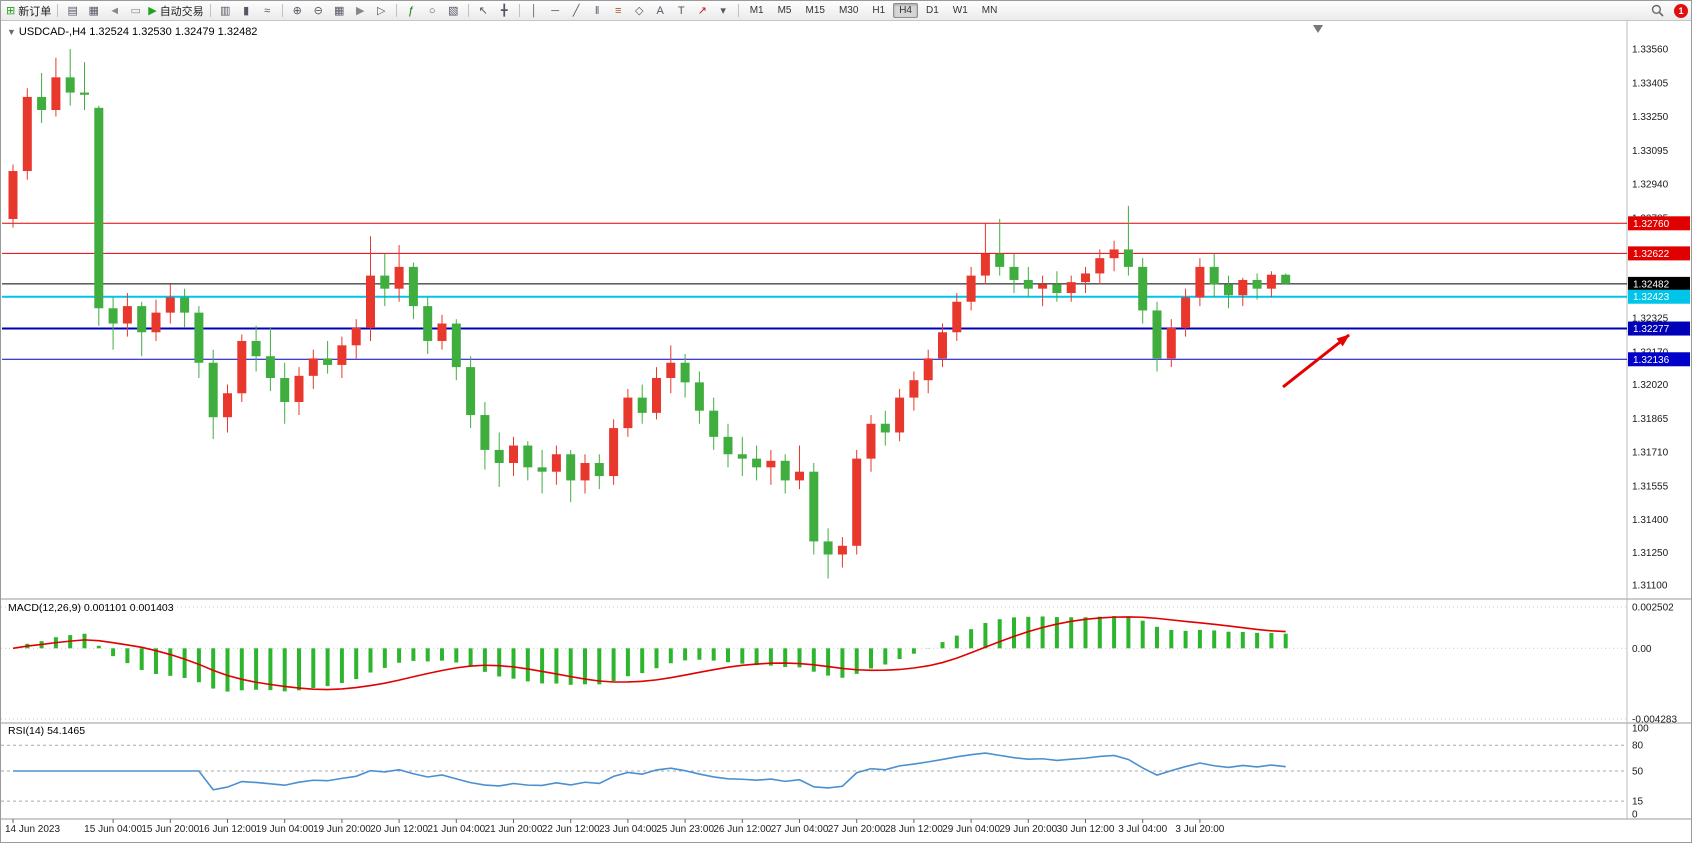 The image size is (1692, 843). Describe the element at coordinates (1681, 10) in the screenshot. I see `notification-badge: 1` at that location.